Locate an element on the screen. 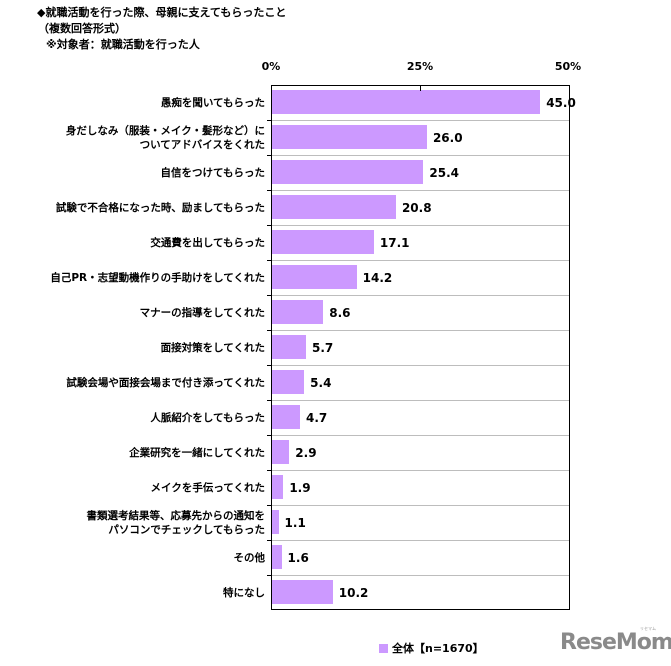 The width and height of the screenshot is (671, 666). category-label-line-1: マナーの指導をしてくれた is located at coordinates (202, 312).